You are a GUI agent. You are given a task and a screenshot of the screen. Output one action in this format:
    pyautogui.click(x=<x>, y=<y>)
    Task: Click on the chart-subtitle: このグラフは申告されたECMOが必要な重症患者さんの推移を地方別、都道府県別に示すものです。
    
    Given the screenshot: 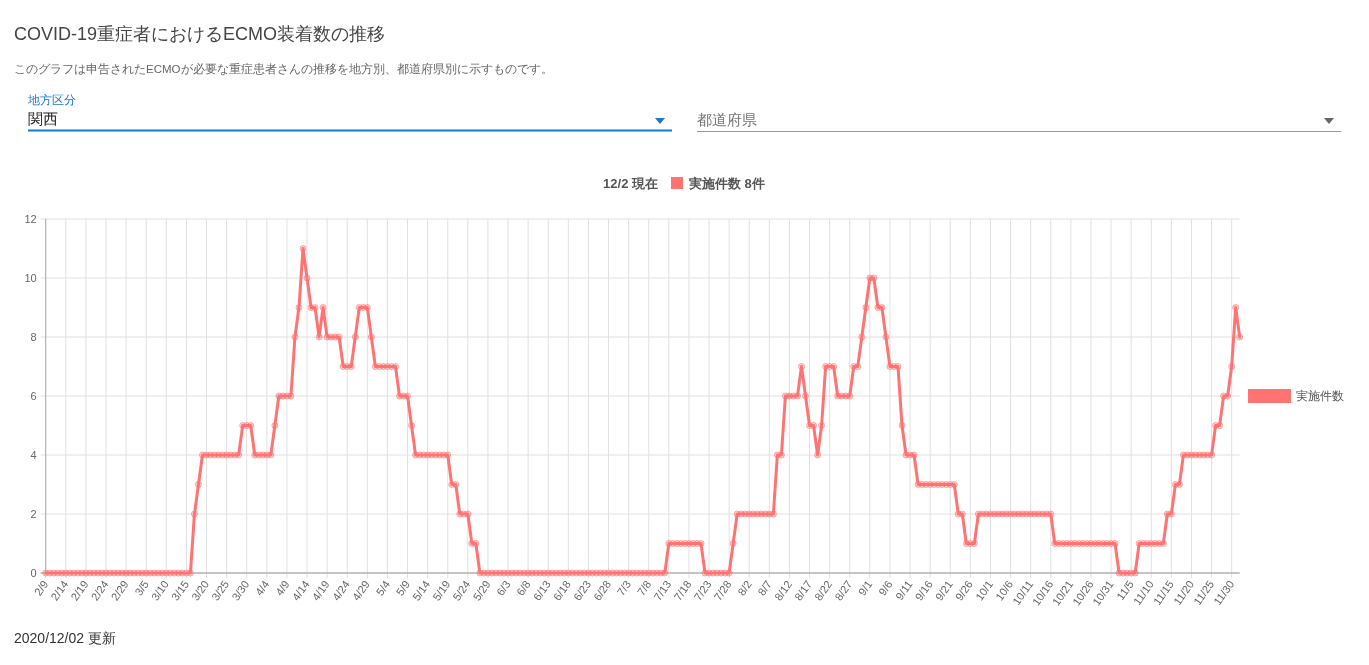 What is the action you would take?
    pyautogui.click(x=283, y=69)
    